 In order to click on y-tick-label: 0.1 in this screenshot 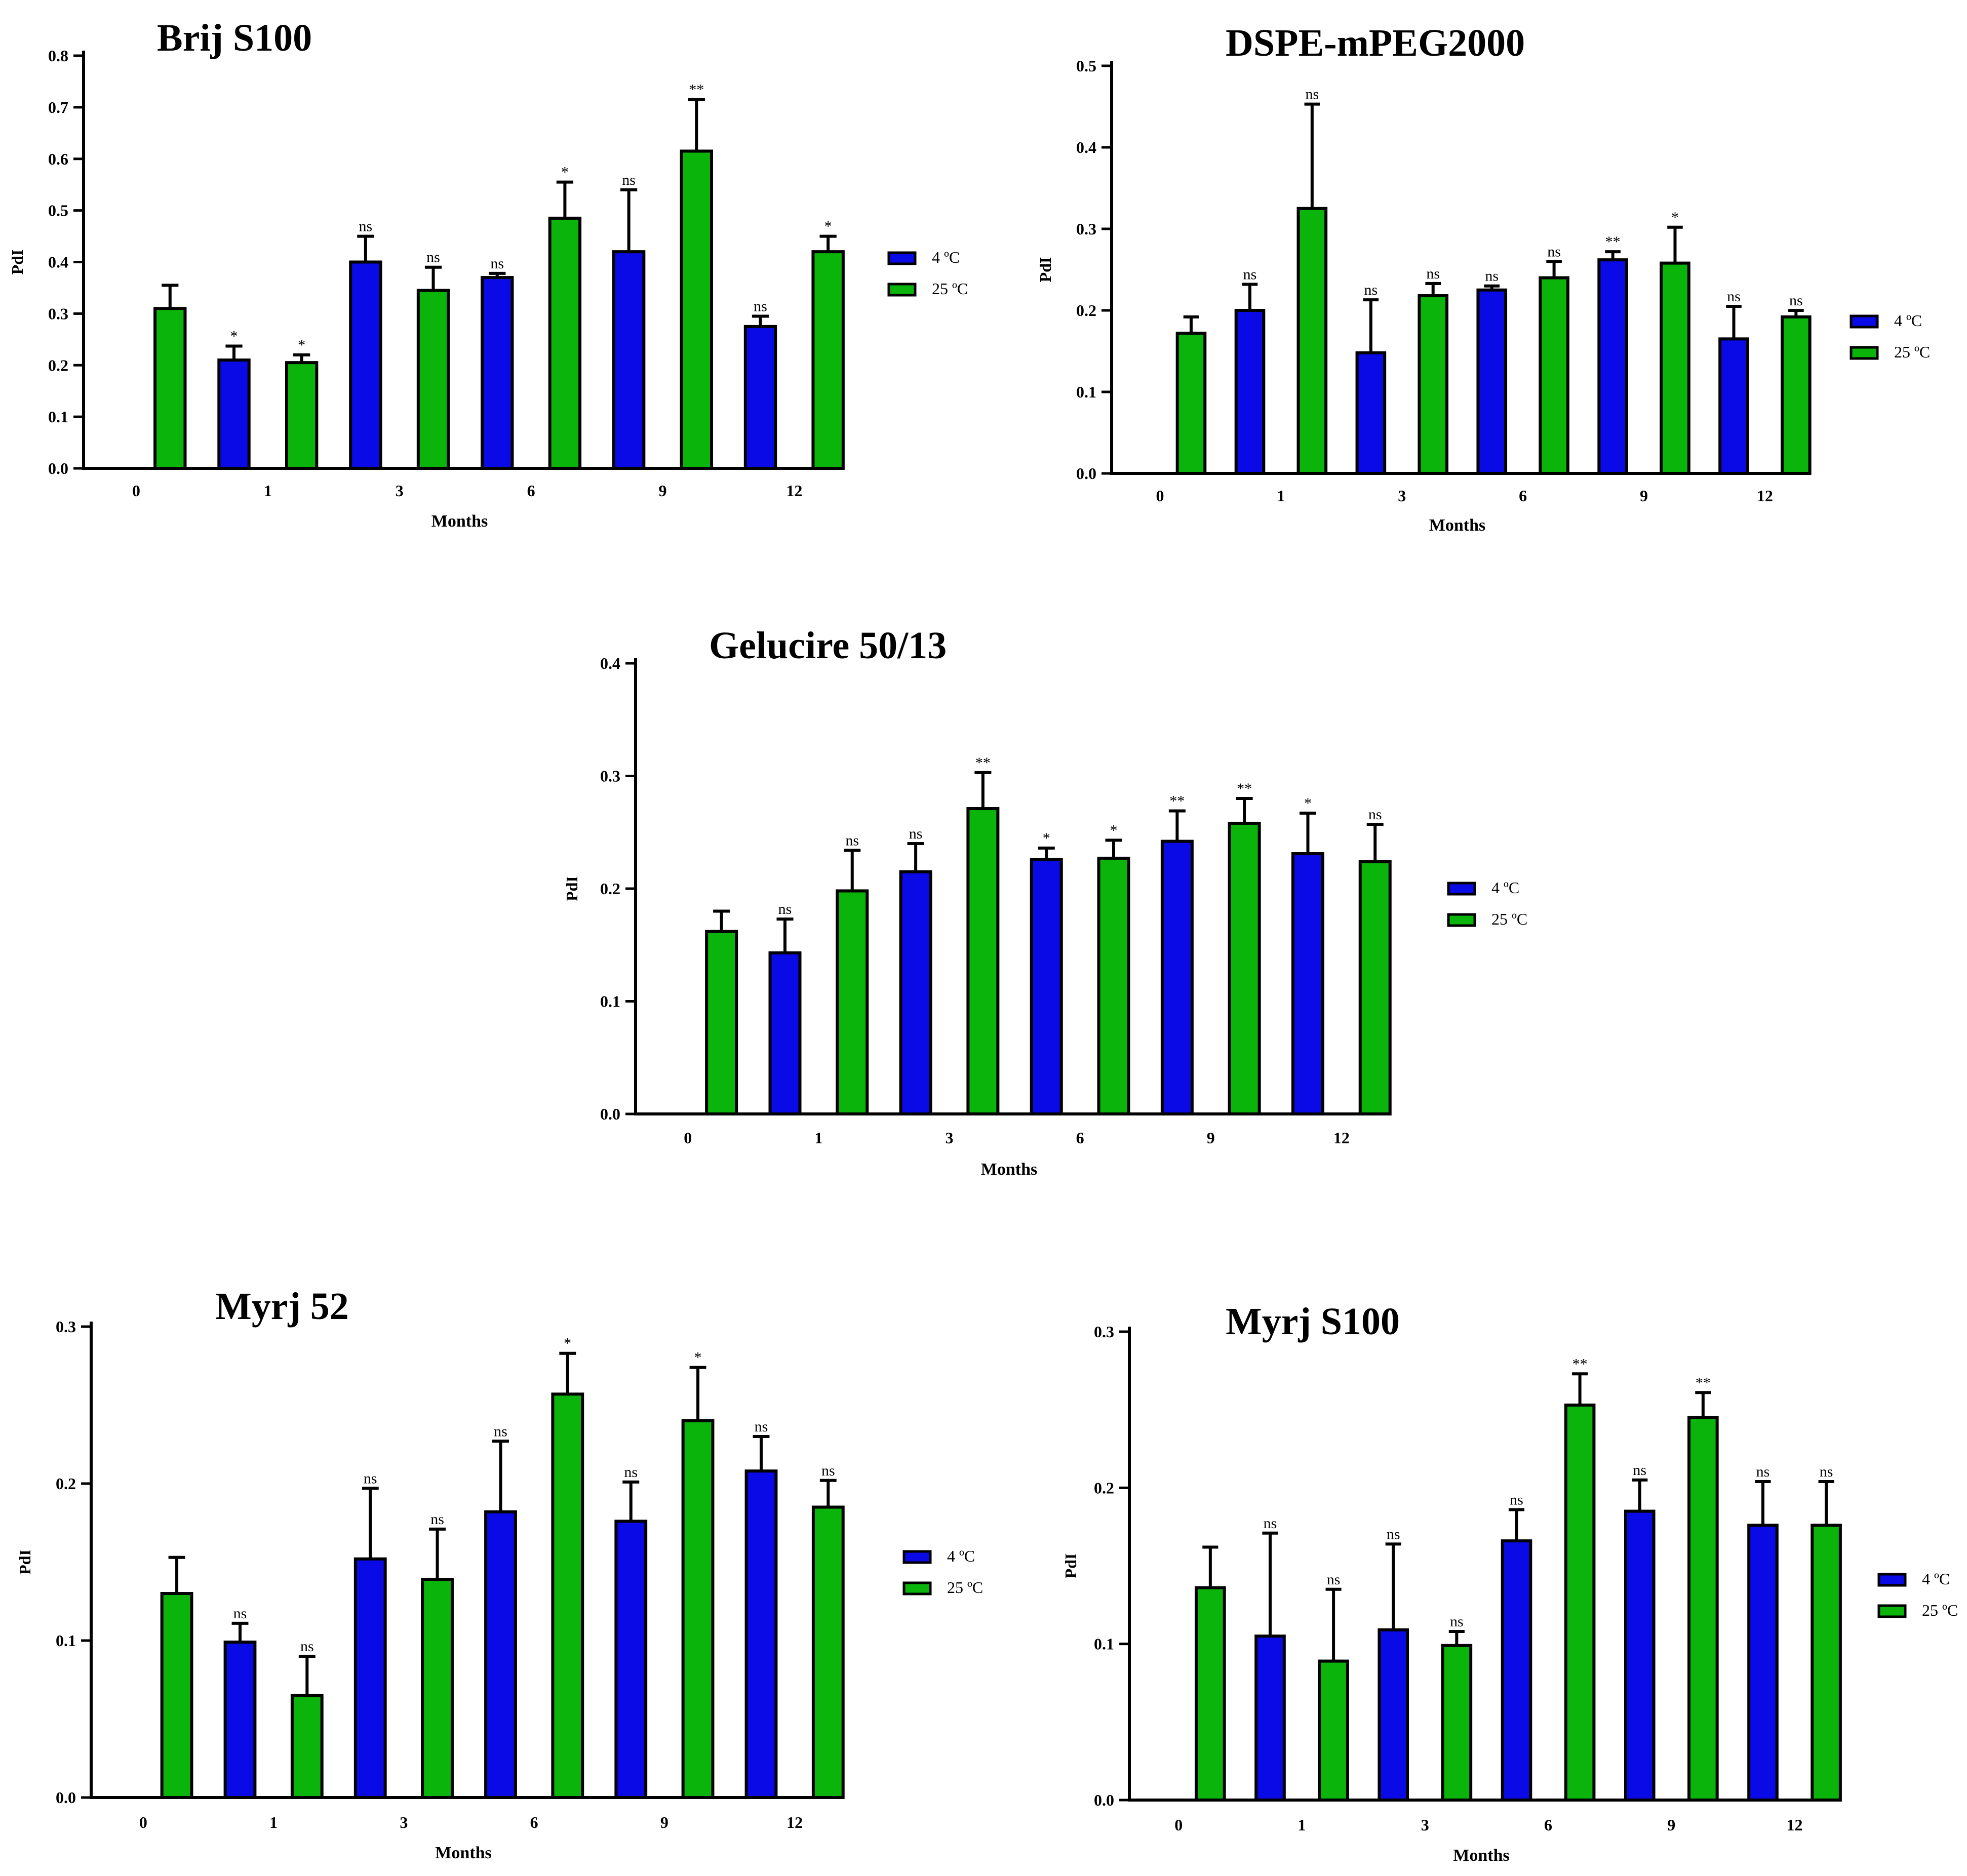, I will do `click(1086, 392)`.